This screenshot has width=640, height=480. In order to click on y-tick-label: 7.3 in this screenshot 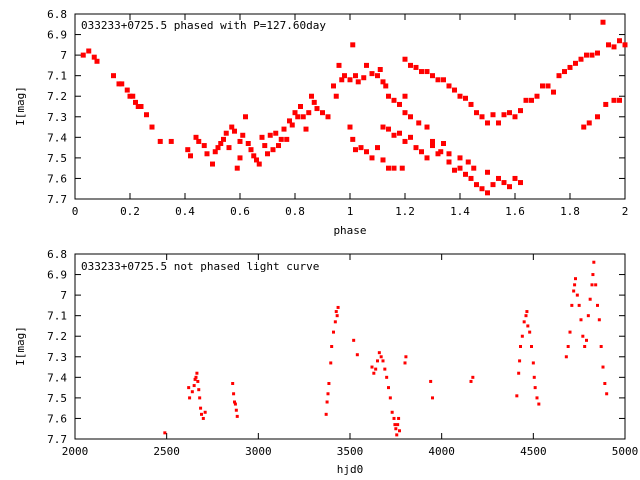, I will do `click(57, 357)`.